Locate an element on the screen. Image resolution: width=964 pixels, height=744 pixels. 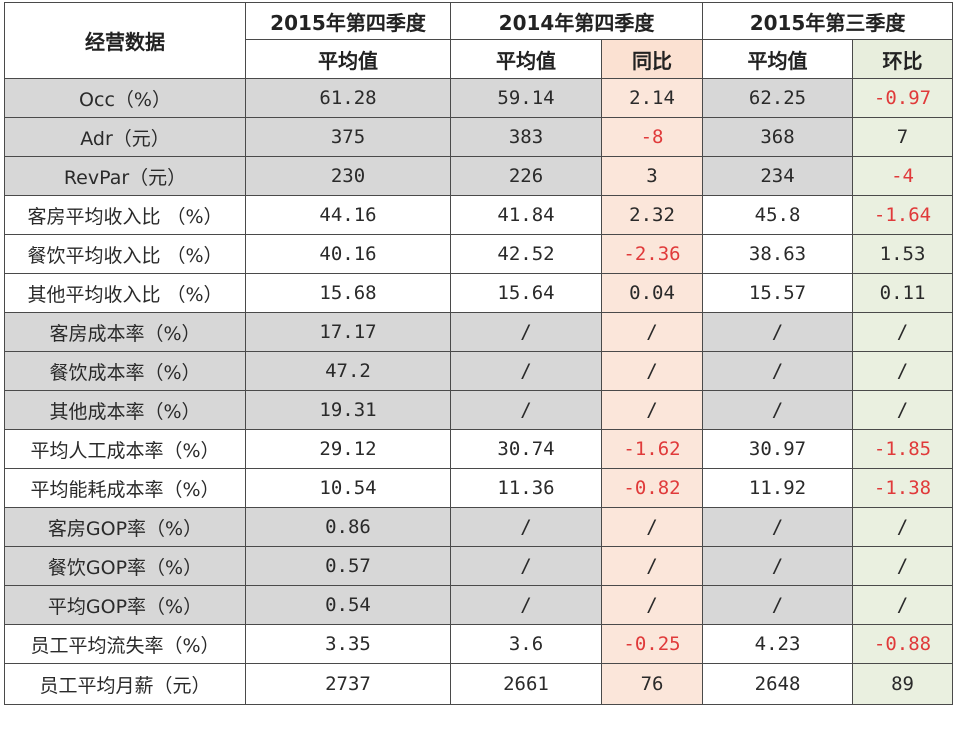
q4-2015-avg-cell: 44.16 is located at coordinates (348, 215).